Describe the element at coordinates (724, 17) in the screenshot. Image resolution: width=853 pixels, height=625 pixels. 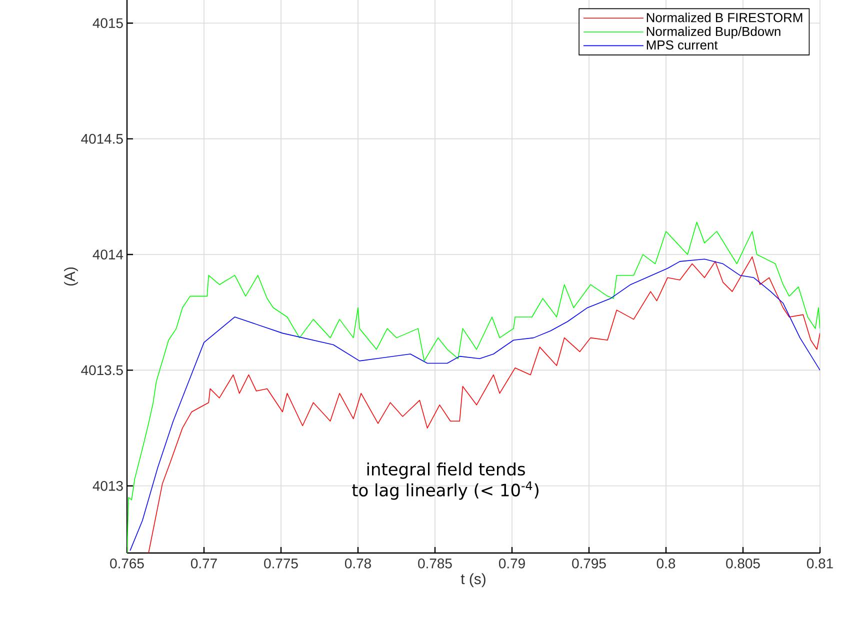
I see `legend-label: Normalized B FIRESTORM` at that location.